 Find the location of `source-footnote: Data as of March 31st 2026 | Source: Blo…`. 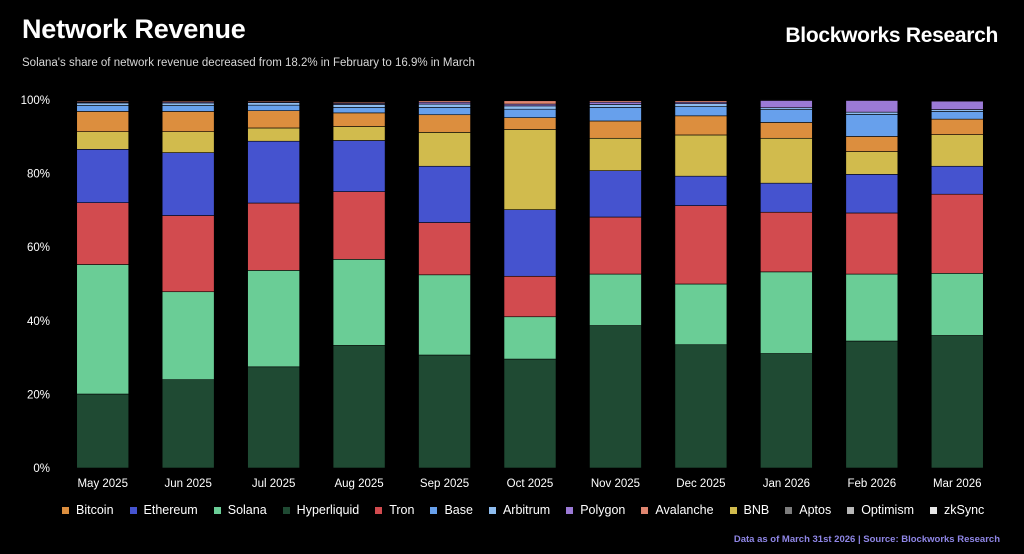

source-footnote: Data as of March 31st 2026 | Source: Blo… is located at coordinates (866, 539).